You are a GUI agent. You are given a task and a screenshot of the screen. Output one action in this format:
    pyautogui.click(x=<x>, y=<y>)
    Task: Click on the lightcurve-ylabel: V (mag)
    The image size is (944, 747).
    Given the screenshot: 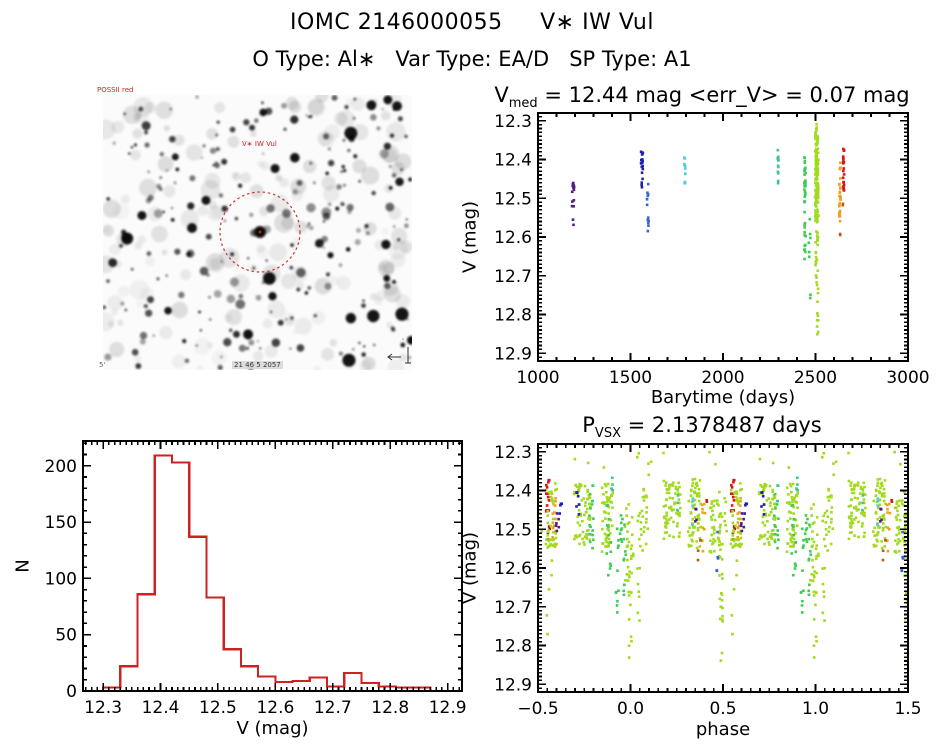 What is the action you would take?
    pyautogui.click(x=470, y=237)
    